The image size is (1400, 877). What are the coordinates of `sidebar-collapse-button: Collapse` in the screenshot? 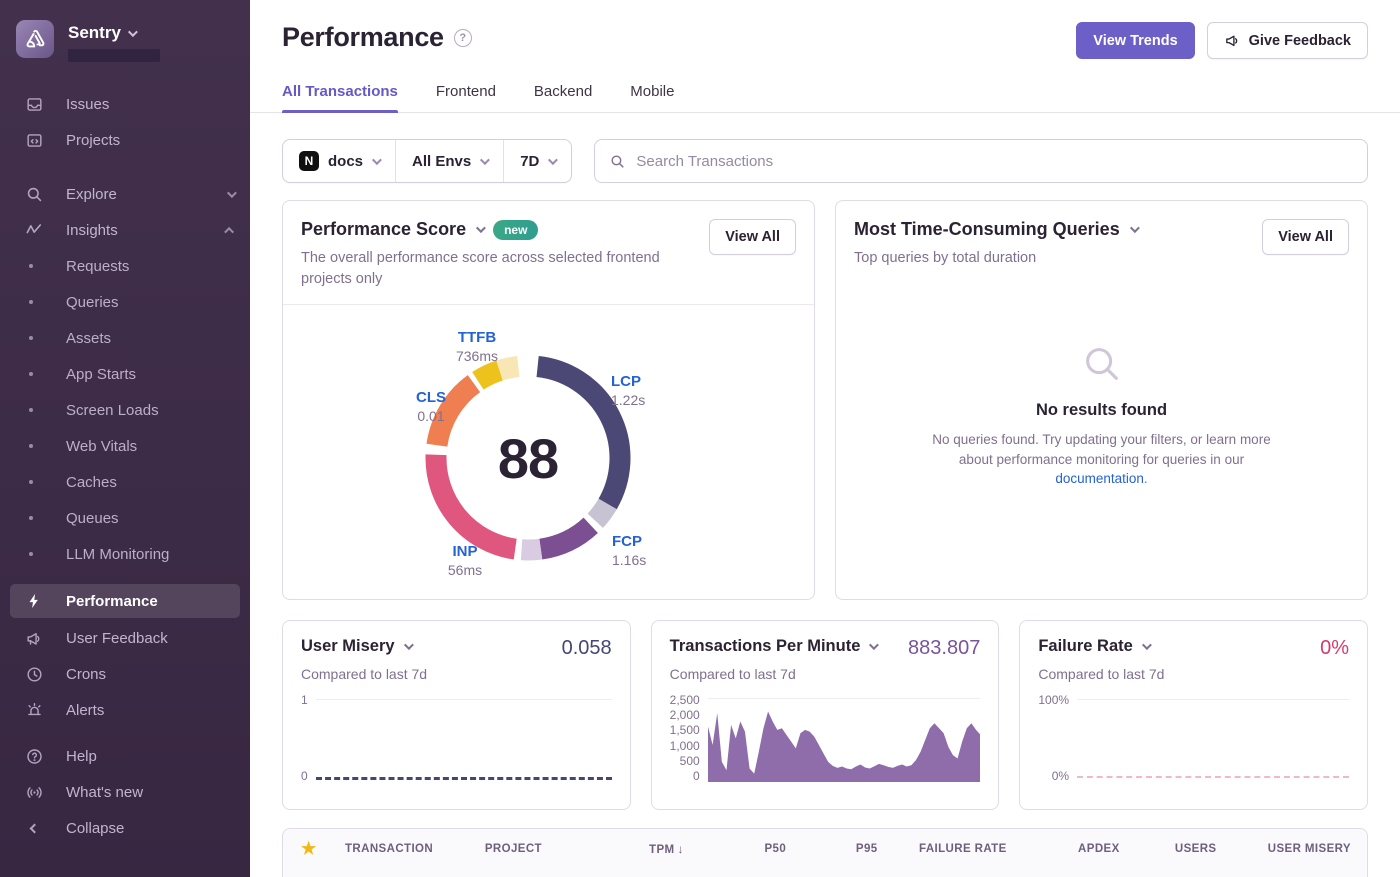 It's located at (125, 828).